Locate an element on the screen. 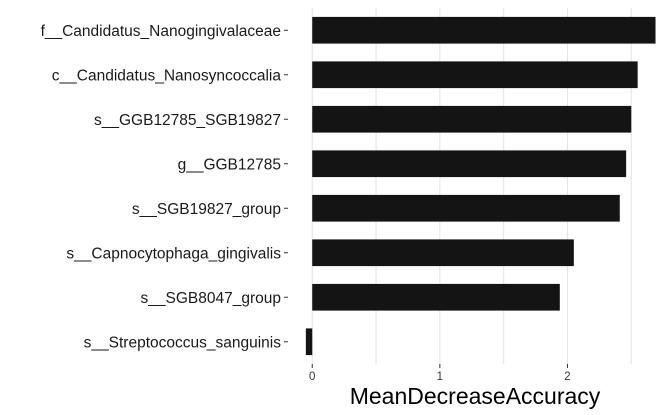 The height and width of the screenshot is (415, 672). bar-s__Streptococcus_sanguinis is located at coordinates (309, 342).